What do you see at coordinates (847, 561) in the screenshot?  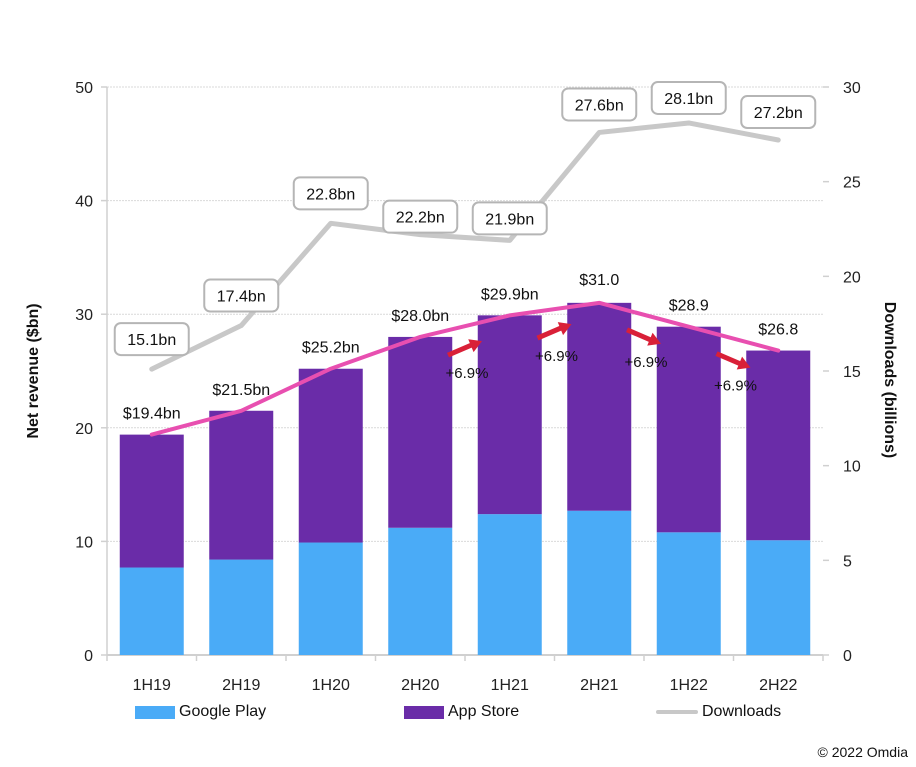 I see `y2-tick-label: 5` at bounding box center [847, 561].